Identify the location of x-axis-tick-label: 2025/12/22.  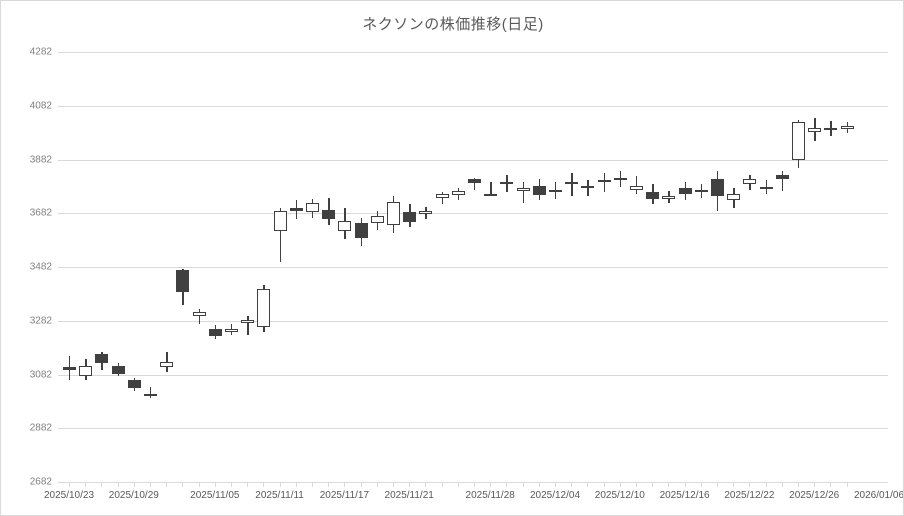
(749, 495).